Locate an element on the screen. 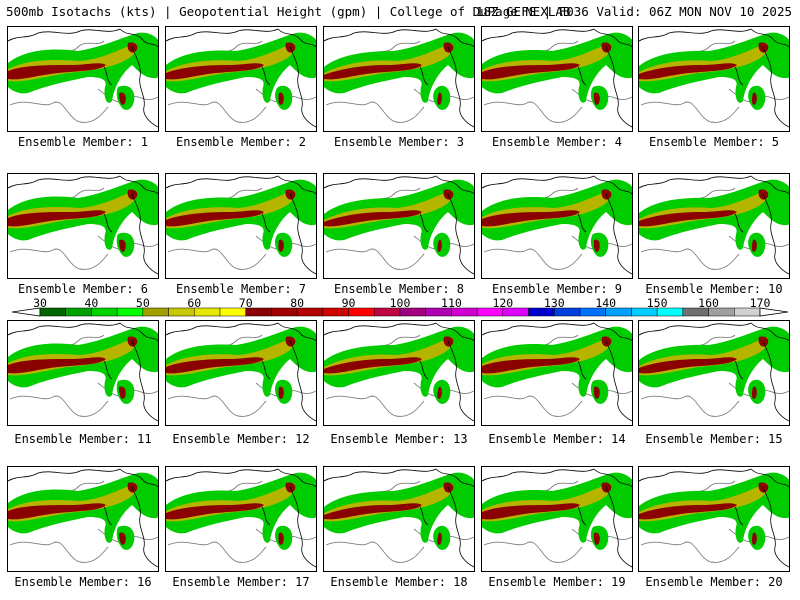 This screenshot has width=800, height=600. colorbar-tick: 160 is located at coordinates (708, 303).